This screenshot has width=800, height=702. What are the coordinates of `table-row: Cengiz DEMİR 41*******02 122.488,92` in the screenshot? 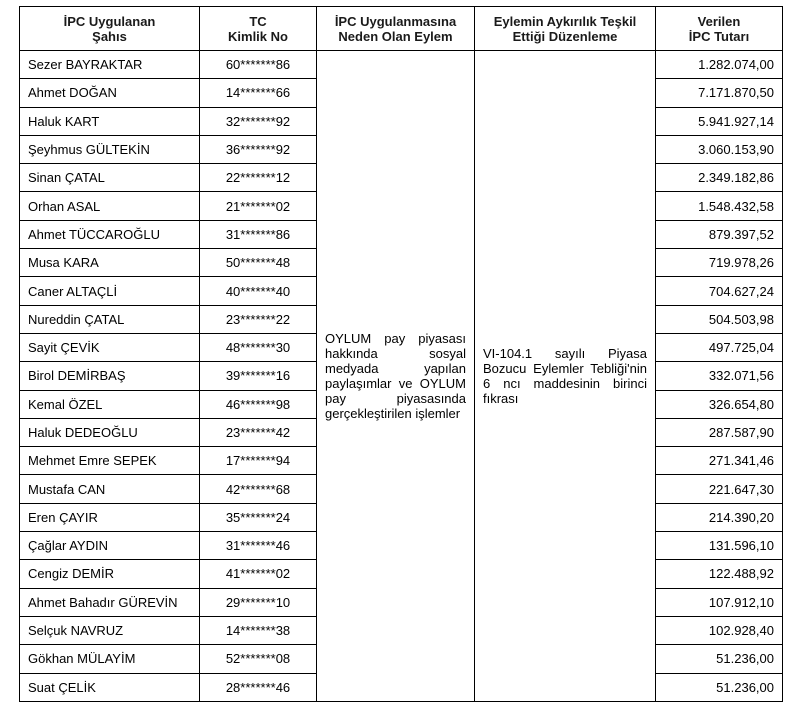 It's located at (401, 574).